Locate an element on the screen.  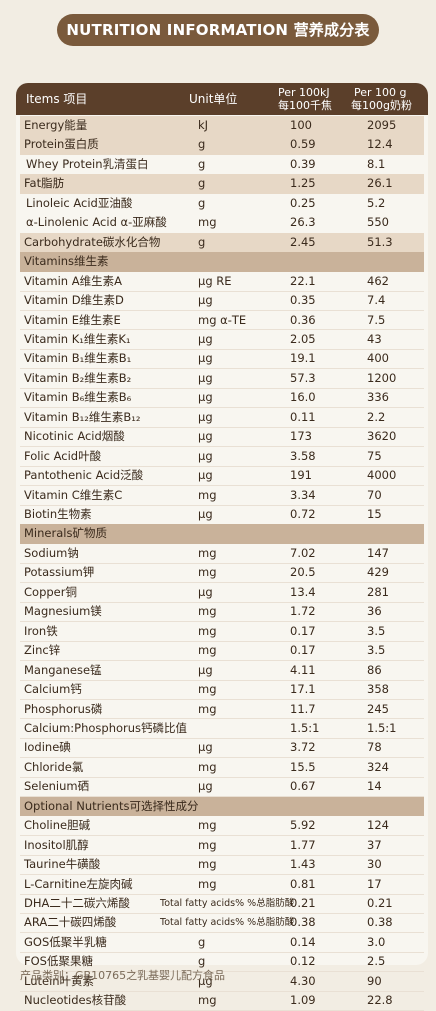
row-value-per100g: 86 is located at coordinates (374, 669).